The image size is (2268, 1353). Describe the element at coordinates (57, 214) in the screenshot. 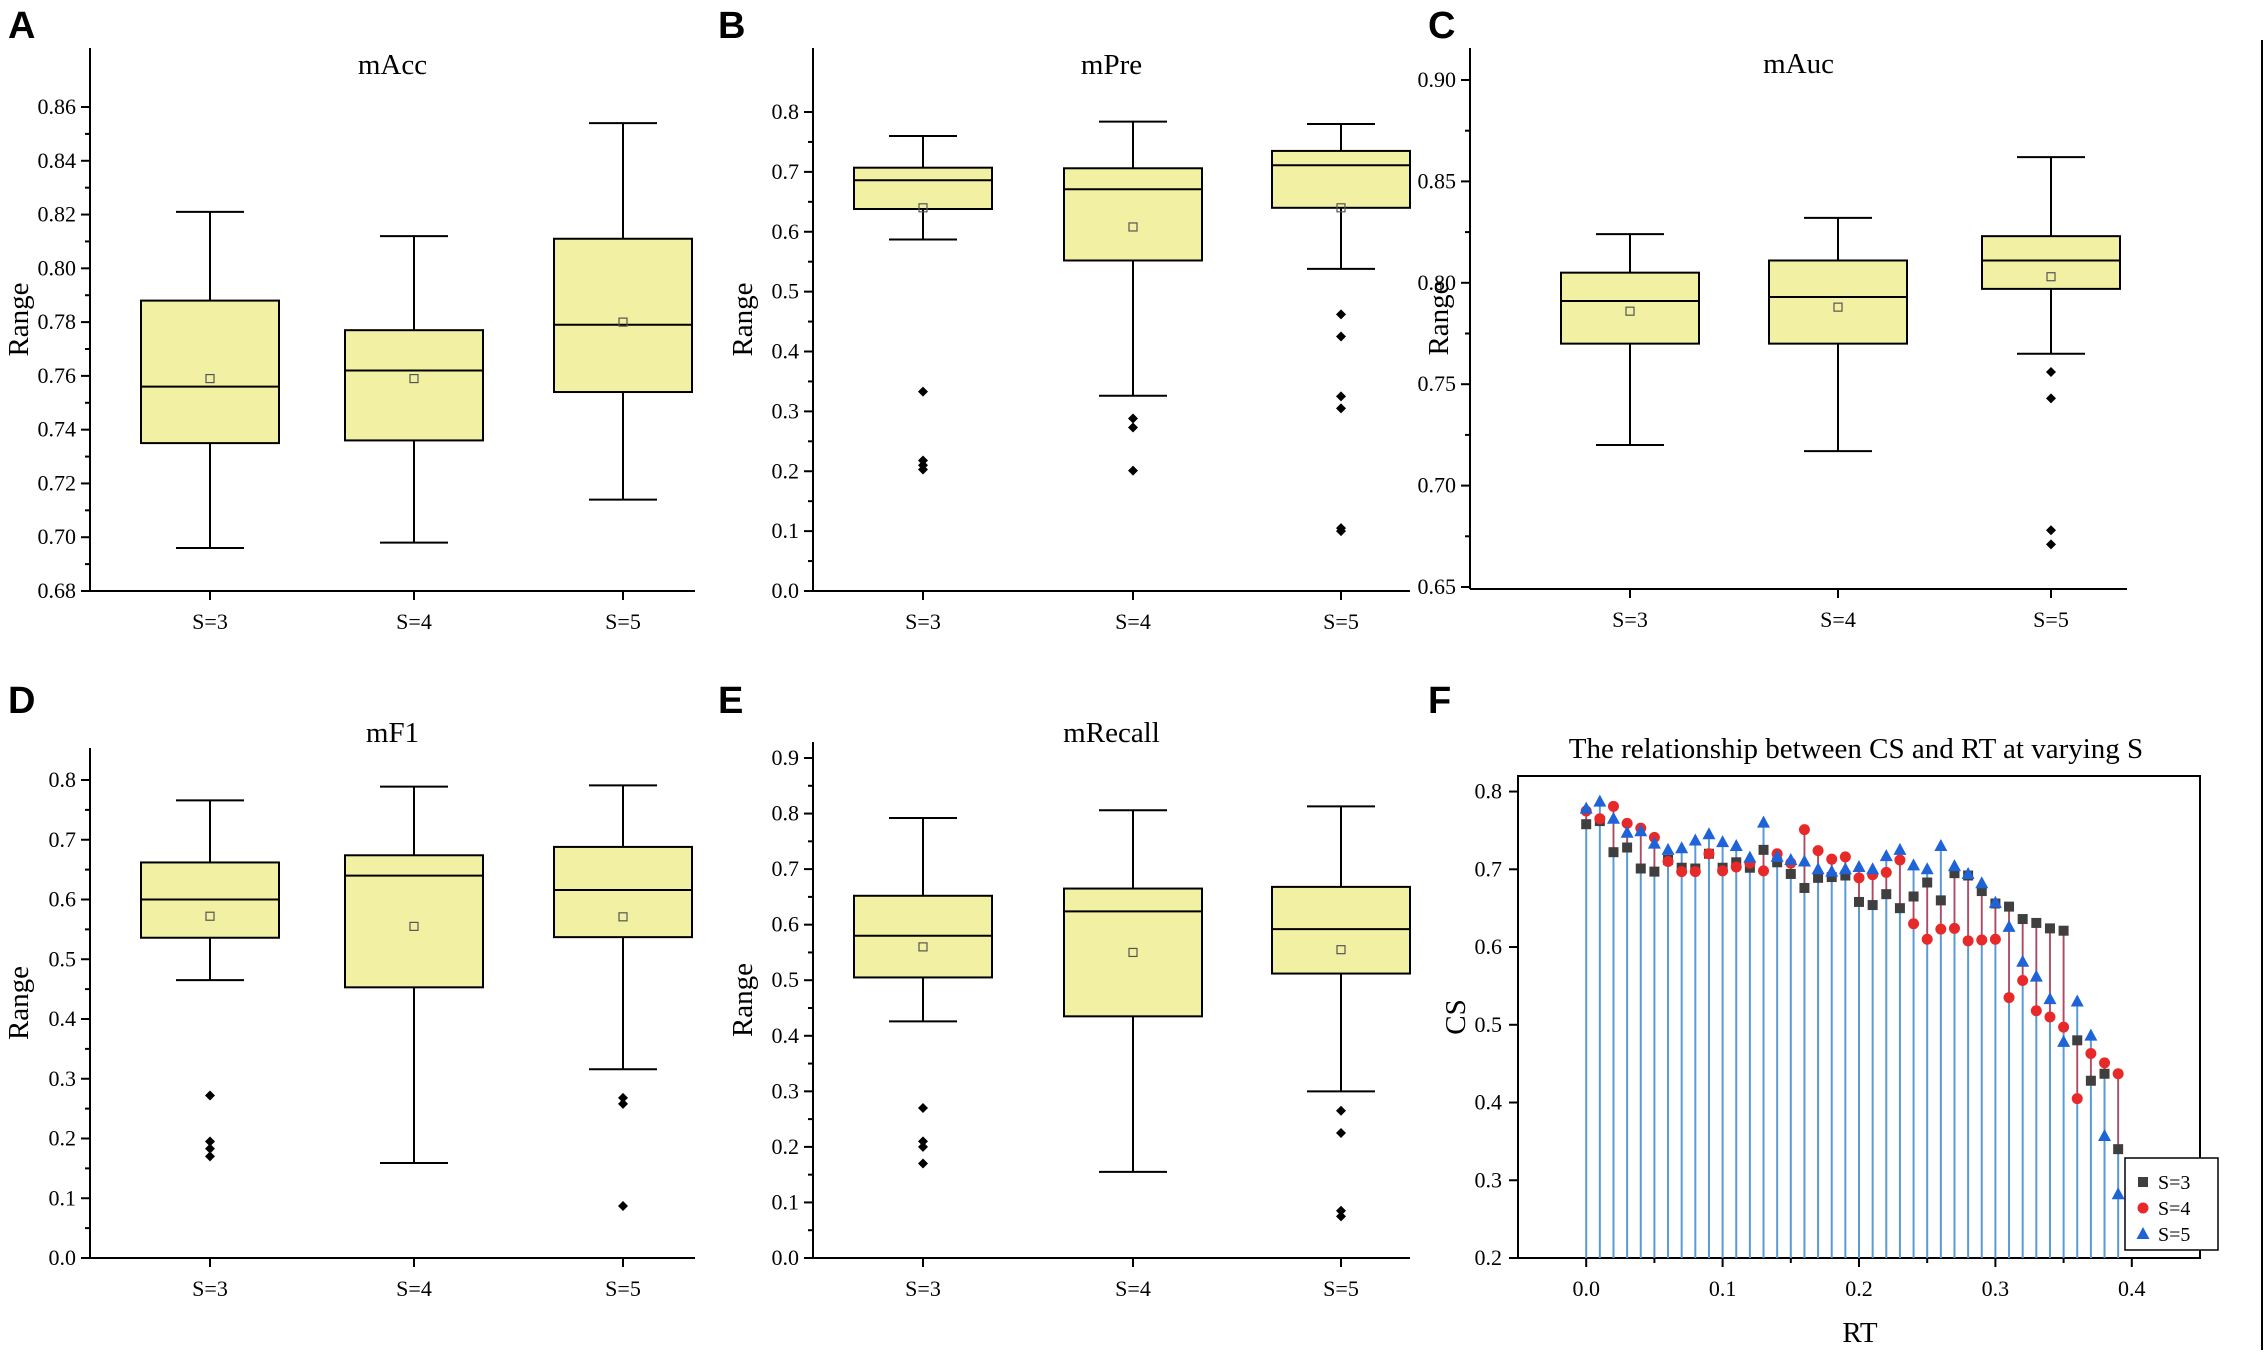

I see `y-tick-label: 0.82` at that location.